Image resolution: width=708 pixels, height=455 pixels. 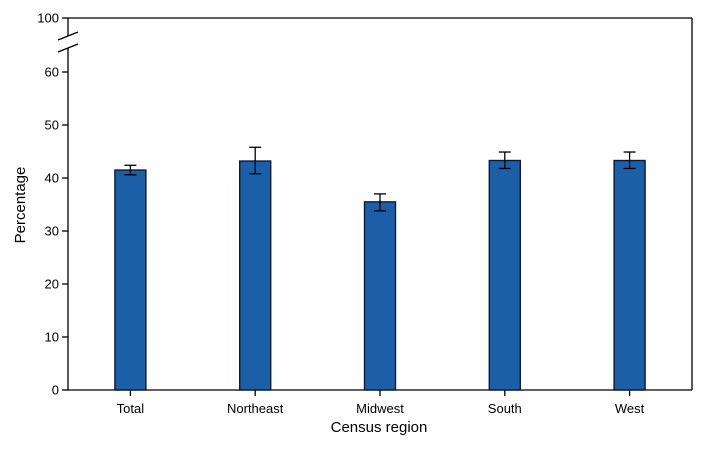 I want to click on y-tick-label-30: 30, so click(x=52, y=231).